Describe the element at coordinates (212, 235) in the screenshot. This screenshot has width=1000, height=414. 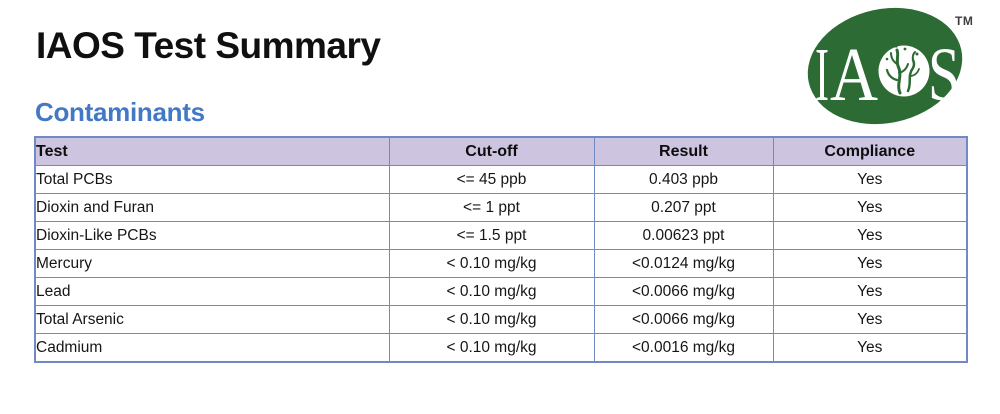
I see `cell-test: Dioxin-Like PCBs` at that location.